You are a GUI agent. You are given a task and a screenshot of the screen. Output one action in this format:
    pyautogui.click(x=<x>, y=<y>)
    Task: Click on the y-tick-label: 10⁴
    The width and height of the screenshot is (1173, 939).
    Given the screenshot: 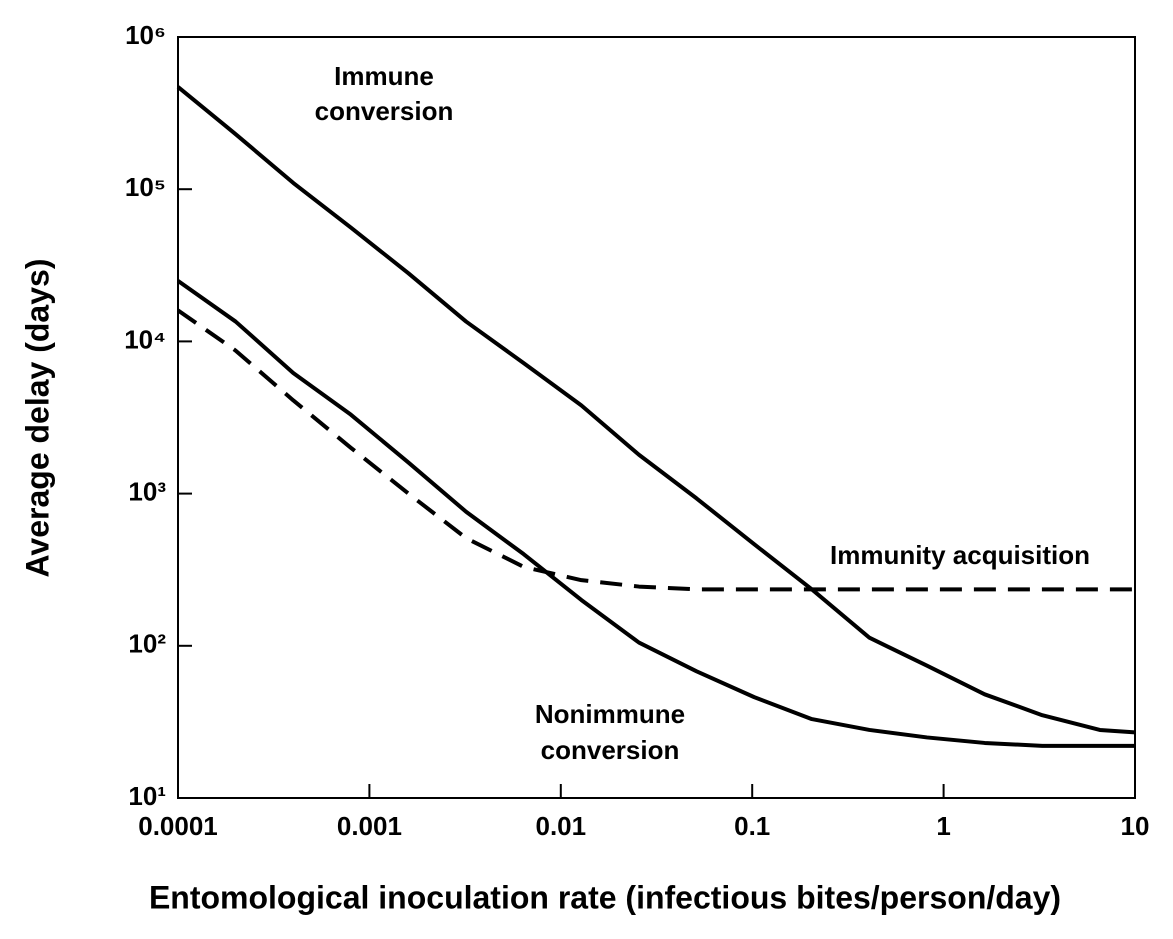 What is the action you would take?
    pyautogui.click(x=145, y=339)
    